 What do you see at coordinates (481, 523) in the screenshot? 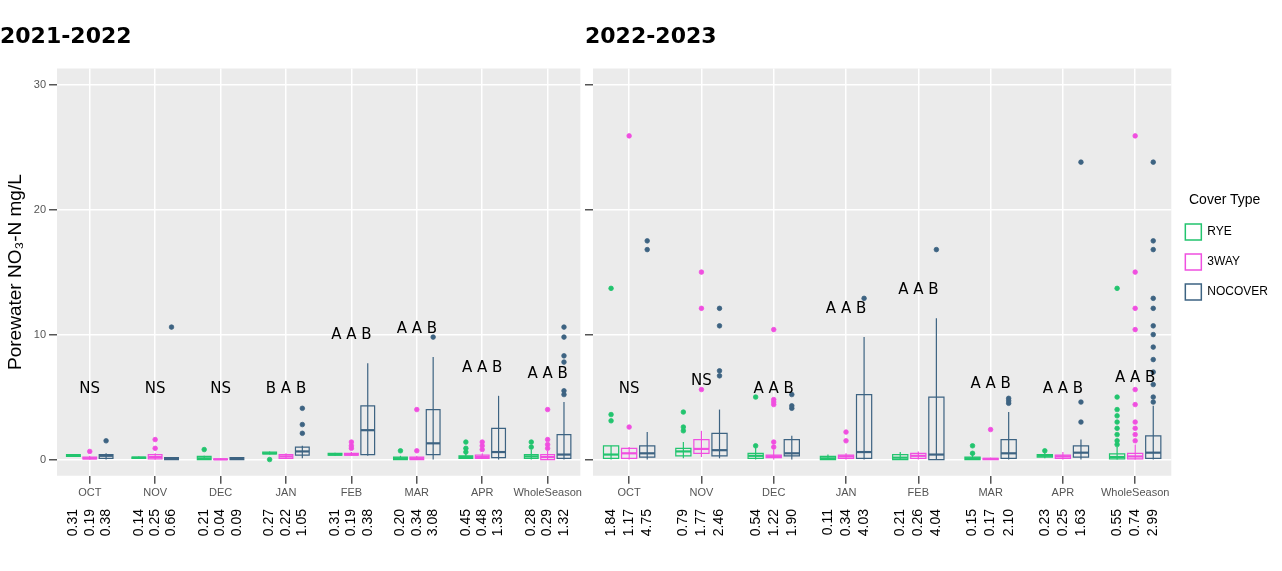
I see `text: 0.48` at bounding box center [481, 523].